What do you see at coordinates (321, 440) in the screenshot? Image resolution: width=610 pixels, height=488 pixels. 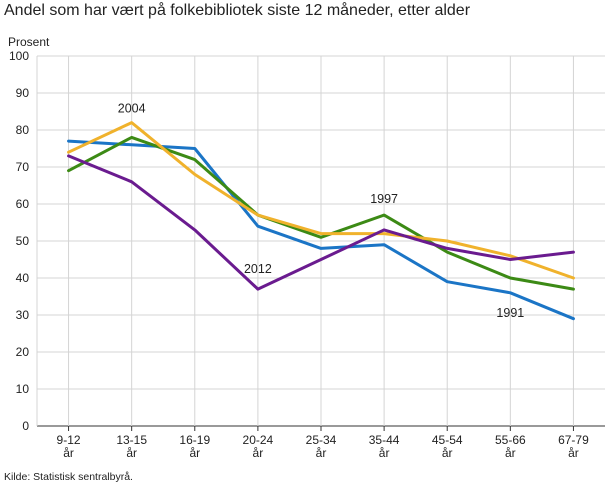 I see `x-tick-label: 25-34` at bounding box center [321, 440].